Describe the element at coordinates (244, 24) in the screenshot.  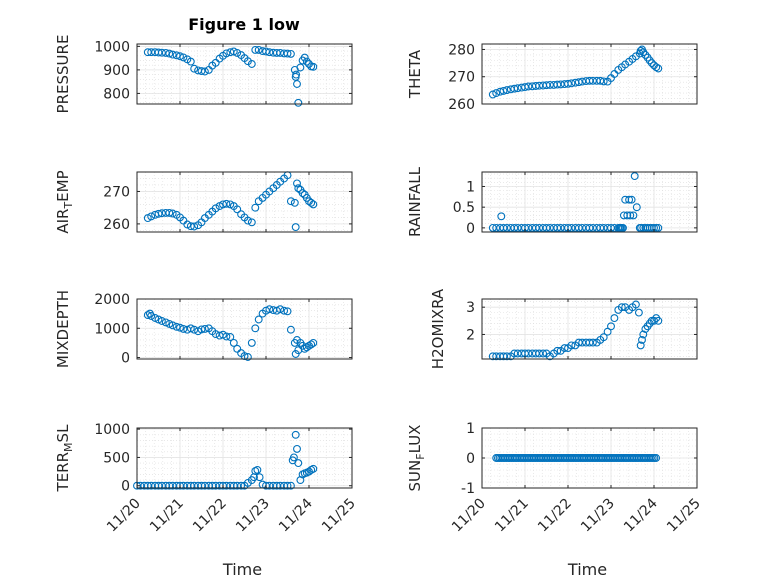
I see `figure-title: Figure 1 low` at that location.